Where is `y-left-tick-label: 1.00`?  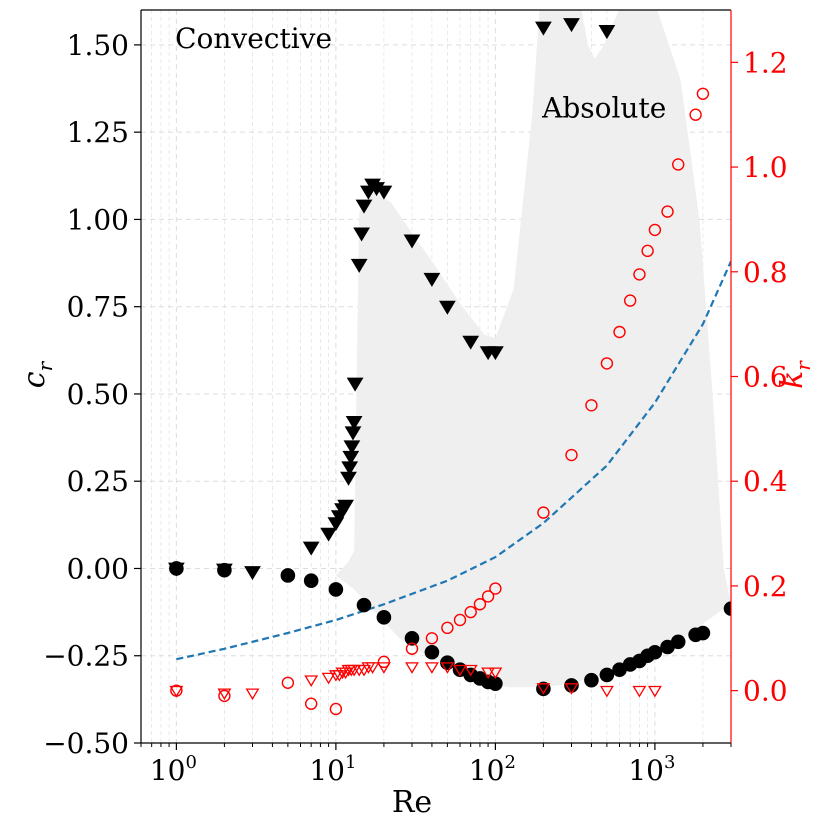 y-left-tick-label: 1.00 is located at coordinates (98, 219).